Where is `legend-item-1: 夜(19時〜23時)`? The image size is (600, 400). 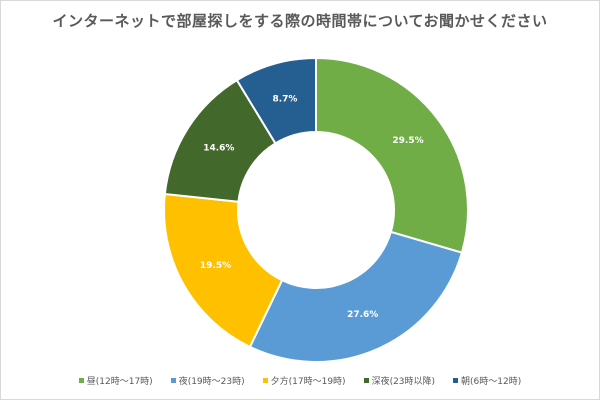
legend-item-1: 夜(19時〜23時) is located at coordinates (207, 380).